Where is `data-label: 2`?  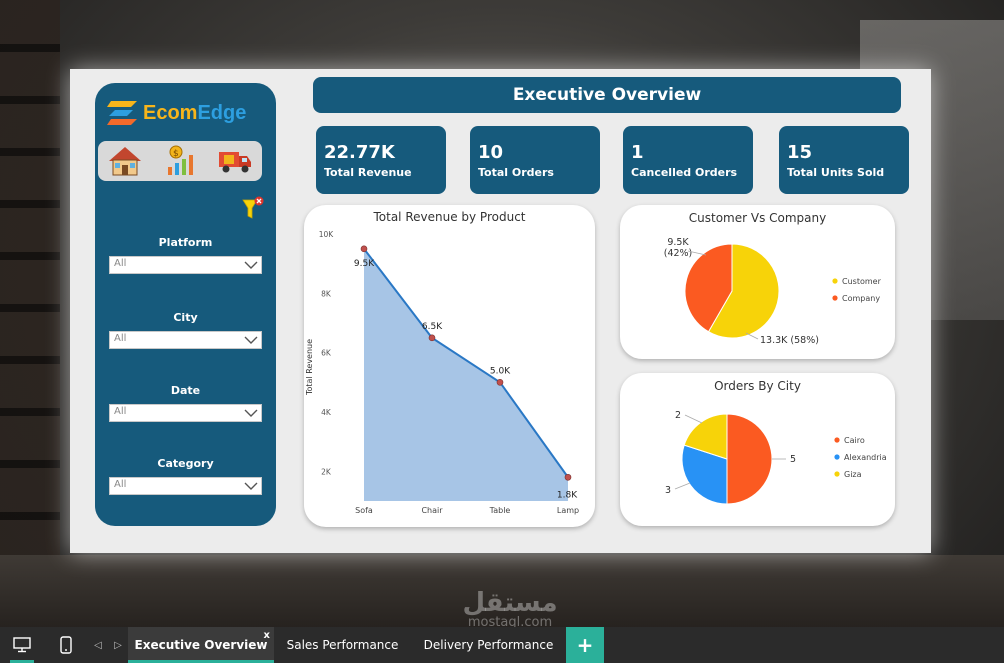
data-label: 2 is located at coordinates (678, 415).